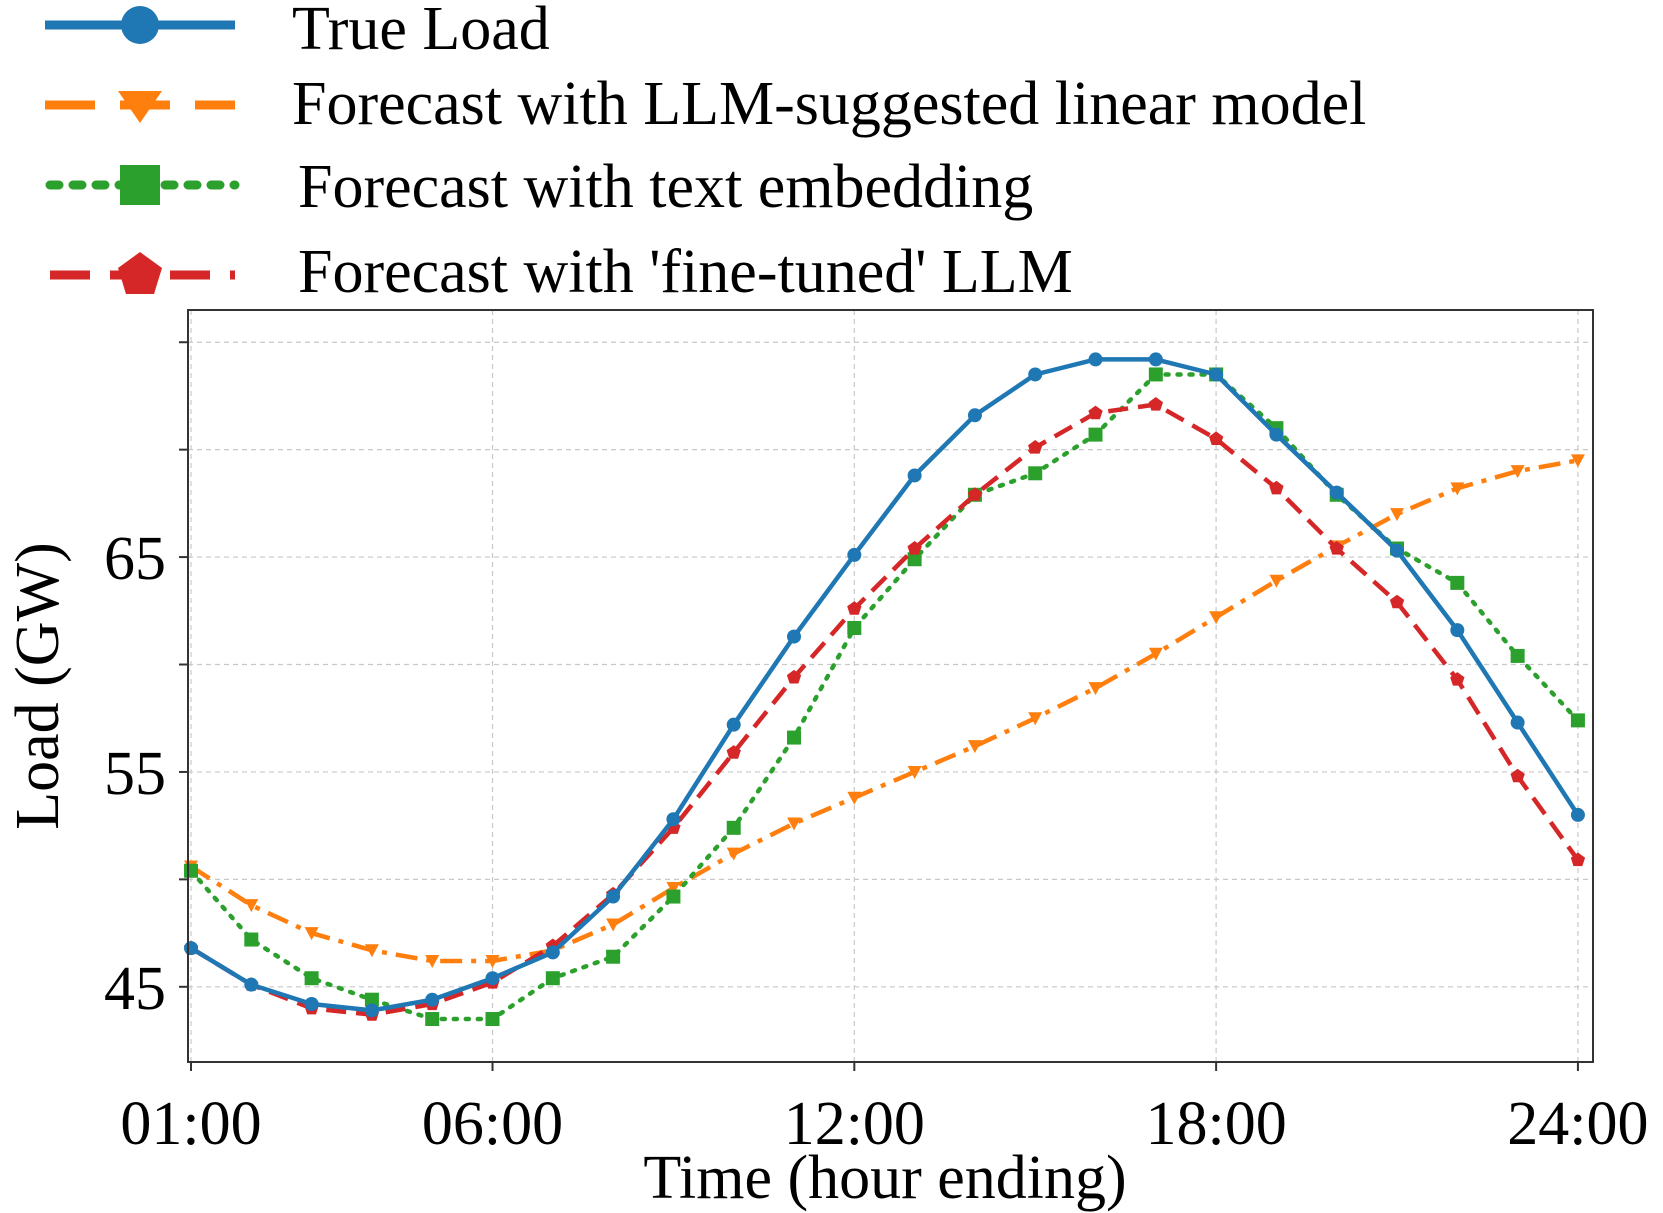 The height and width of the screenshot is (1213, 1663). I want to click on x-tick-label: 18:00, so click(1216, 1124).